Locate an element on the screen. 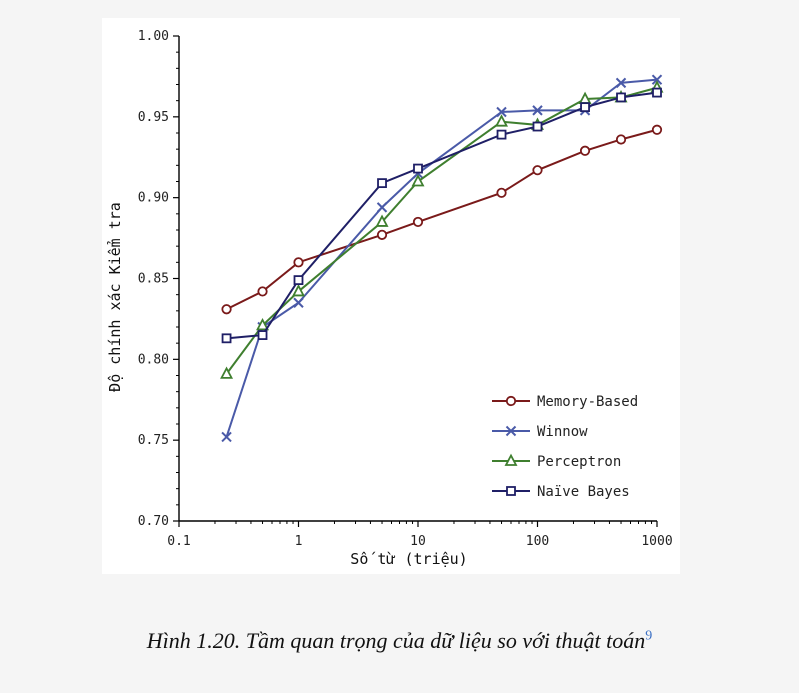 The height and width of the screenshot is (693, 799). x-tick-label: 100 is located at coordinates (537, 541).